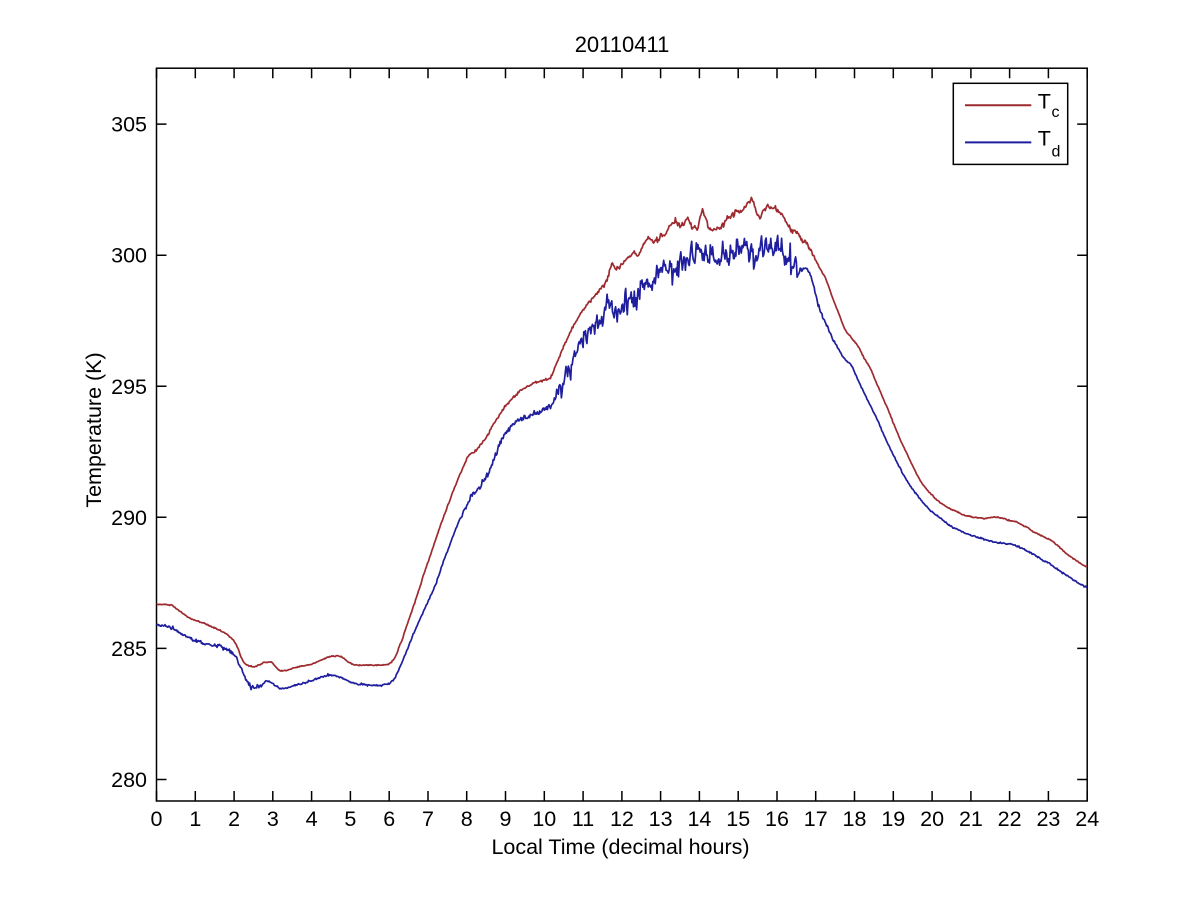 The width and height of the screenshot is (1201, 905). I want to click on svg-text: 21, so click(971, 819).